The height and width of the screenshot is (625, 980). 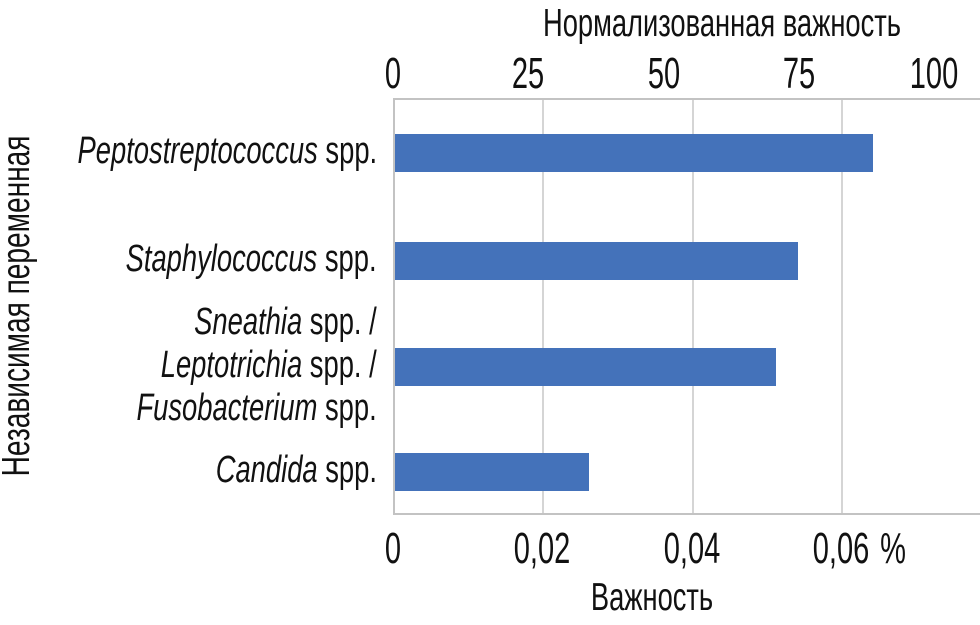 What do you see at coordinates (841, 548) in the screenshot?
I see `bottom-axis-tick-label: 0,06` at bounding box center [841, 548].